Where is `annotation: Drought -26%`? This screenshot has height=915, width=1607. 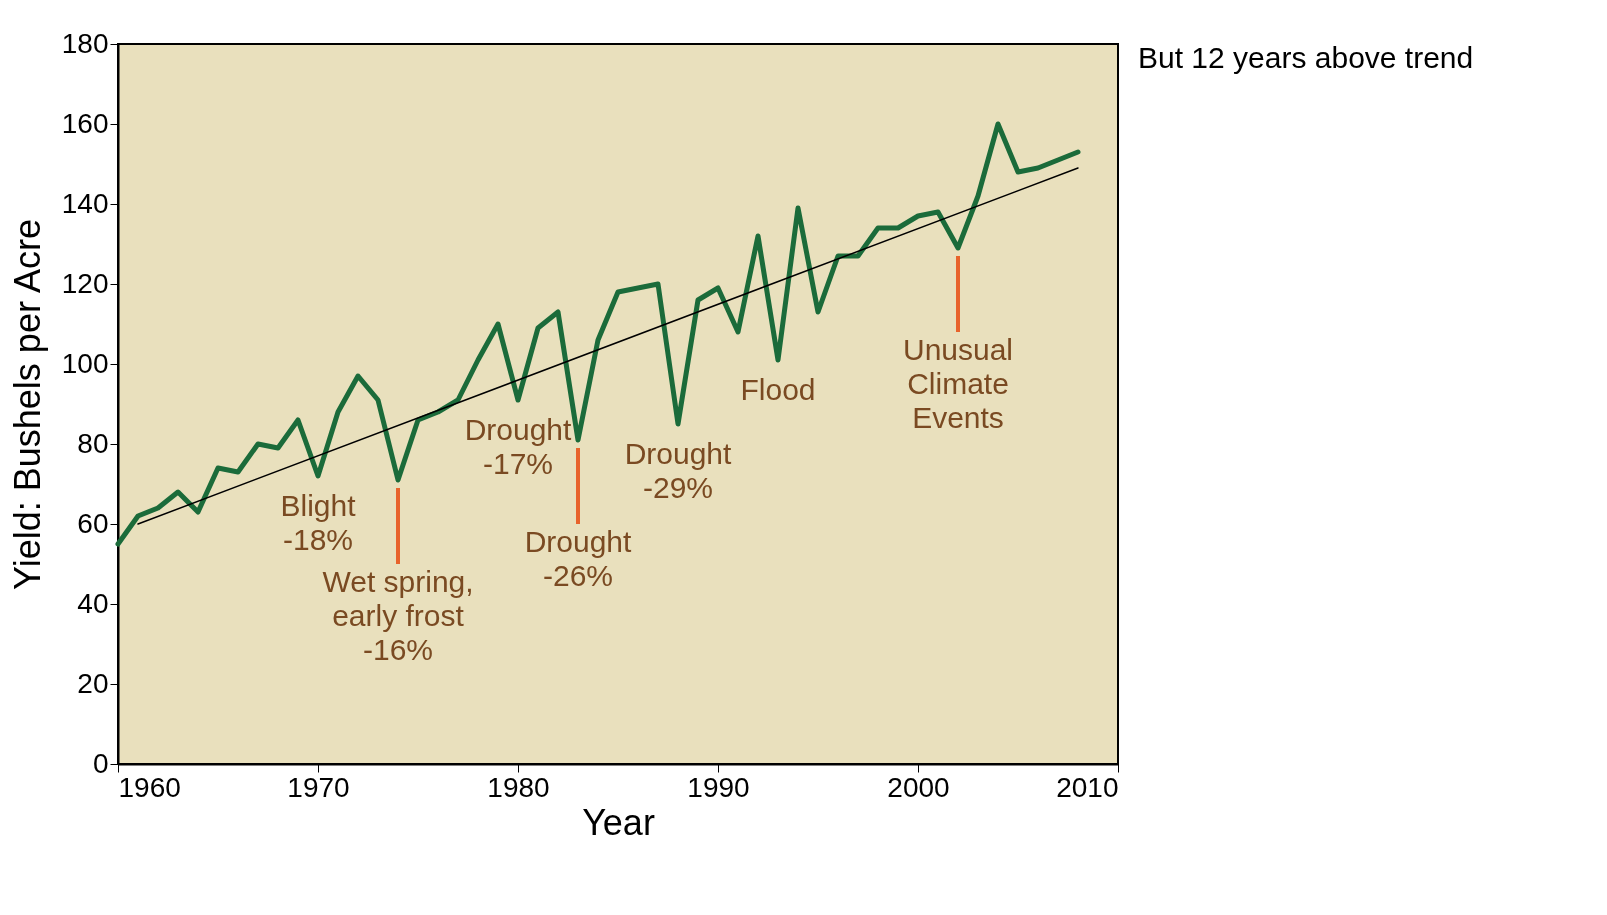
annotation: Drought -26% is located at coordinates (578, 558).